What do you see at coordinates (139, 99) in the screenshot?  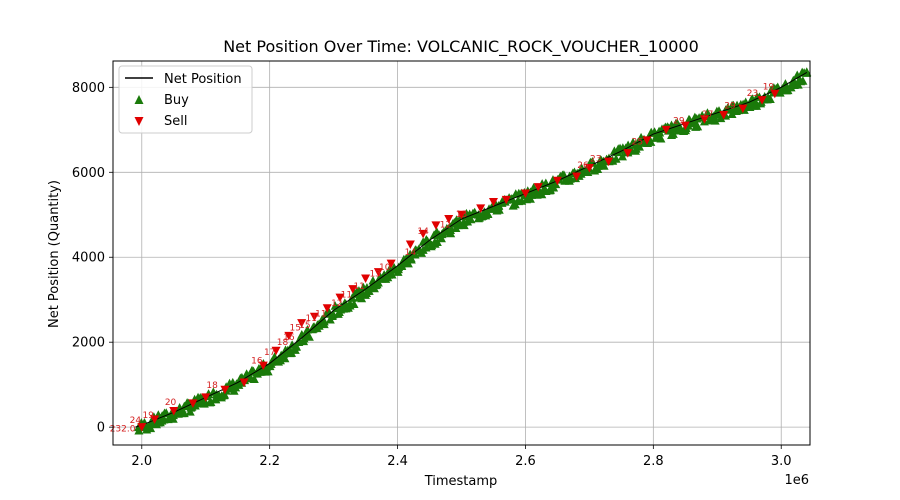 I see `legend-buy-triangle-icon` at bounding box center [139, 99].